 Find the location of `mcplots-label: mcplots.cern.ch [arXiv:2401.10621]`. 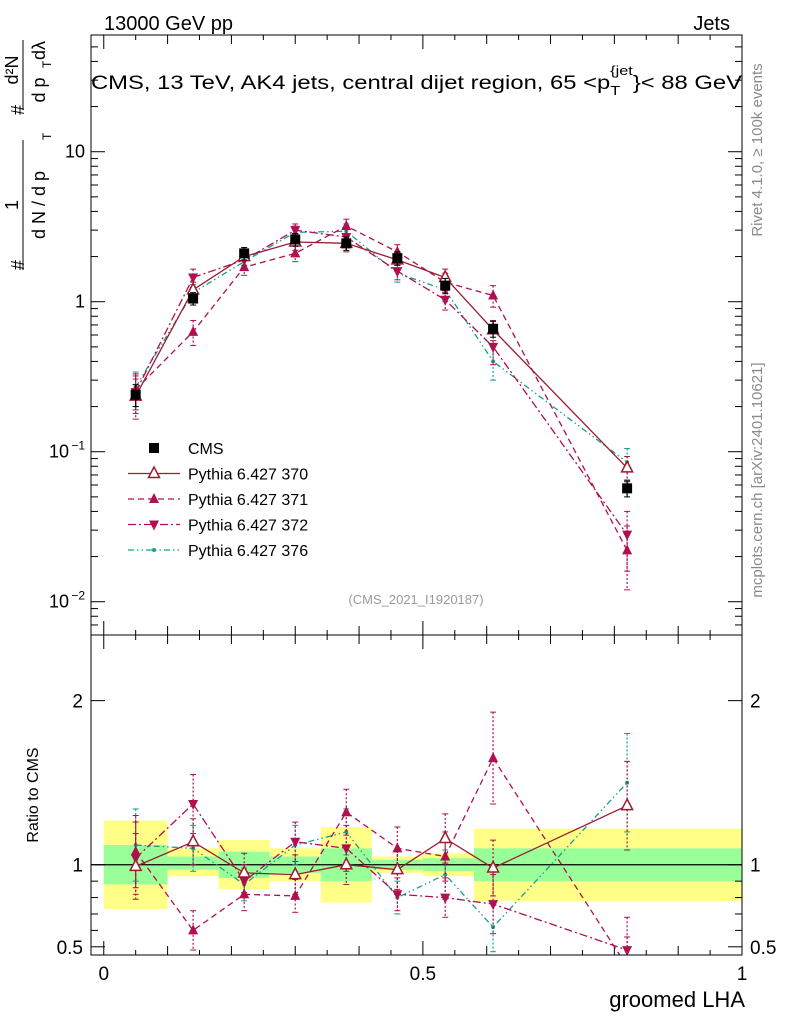

mcplots-label: mcplots.cern.ch [arXiv:2401.10621] is located at coordinates (757, 479).